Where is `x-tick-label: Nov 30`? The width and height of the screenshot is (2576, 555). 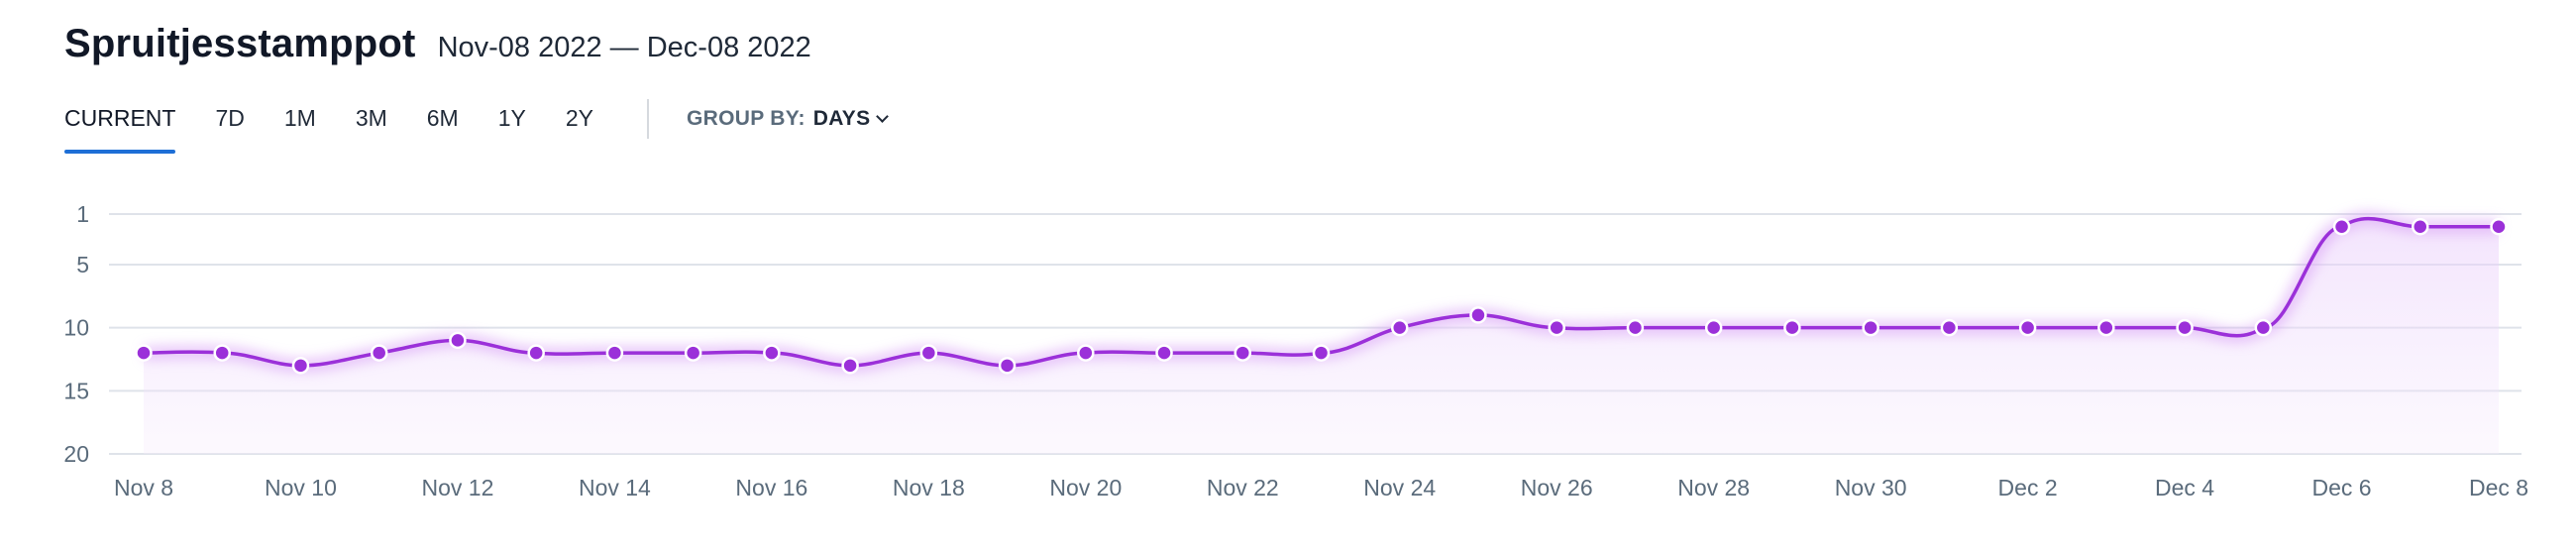
x-tick-label: Nov 30 is located at coordinates (1871, 487).